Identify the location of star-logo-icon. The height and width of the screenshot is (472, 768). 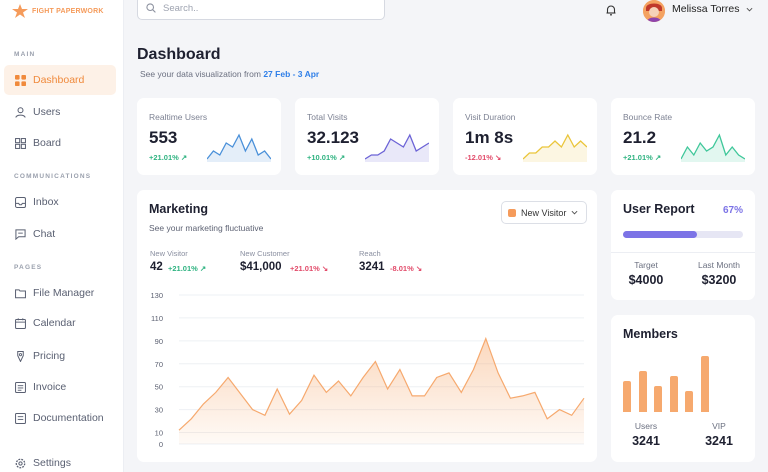
(20, 11).